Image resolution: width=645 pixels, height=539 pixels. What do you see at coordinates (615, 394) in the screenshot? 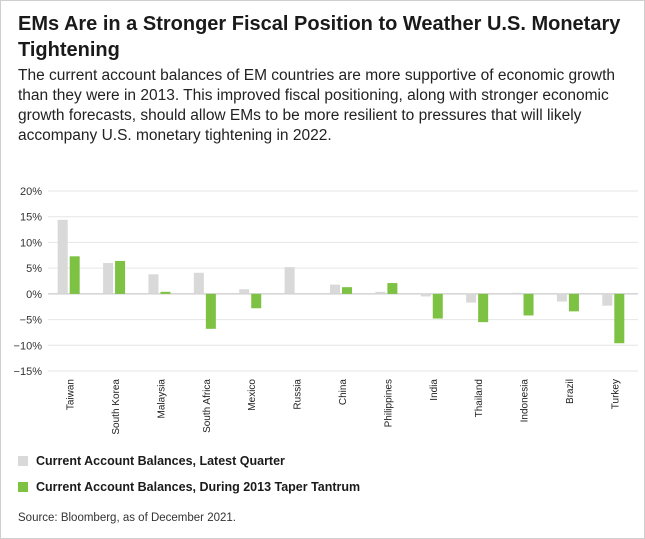
I see `x-tick-label: Turkey` at bounding box center [615, 394].